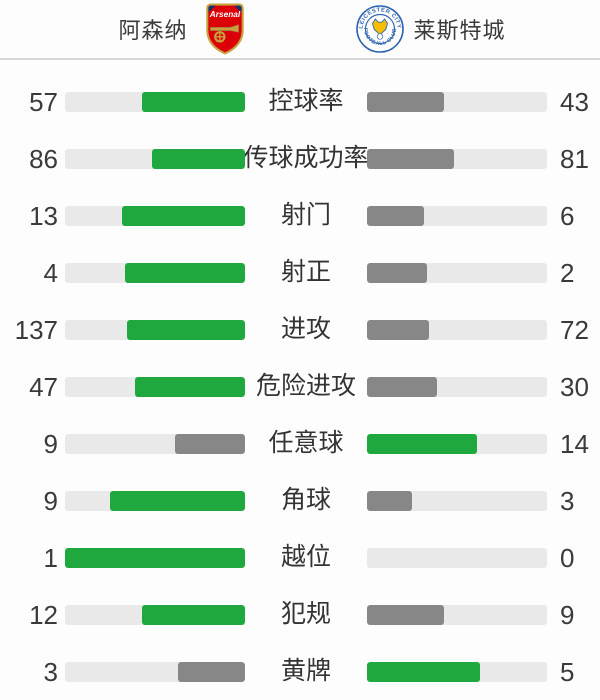 The height and width of the screenshot is (700, 600). Describe the element at coordinates (153, 31) in the screenshot. I see `home-team-name: 阿森纳` at that location.